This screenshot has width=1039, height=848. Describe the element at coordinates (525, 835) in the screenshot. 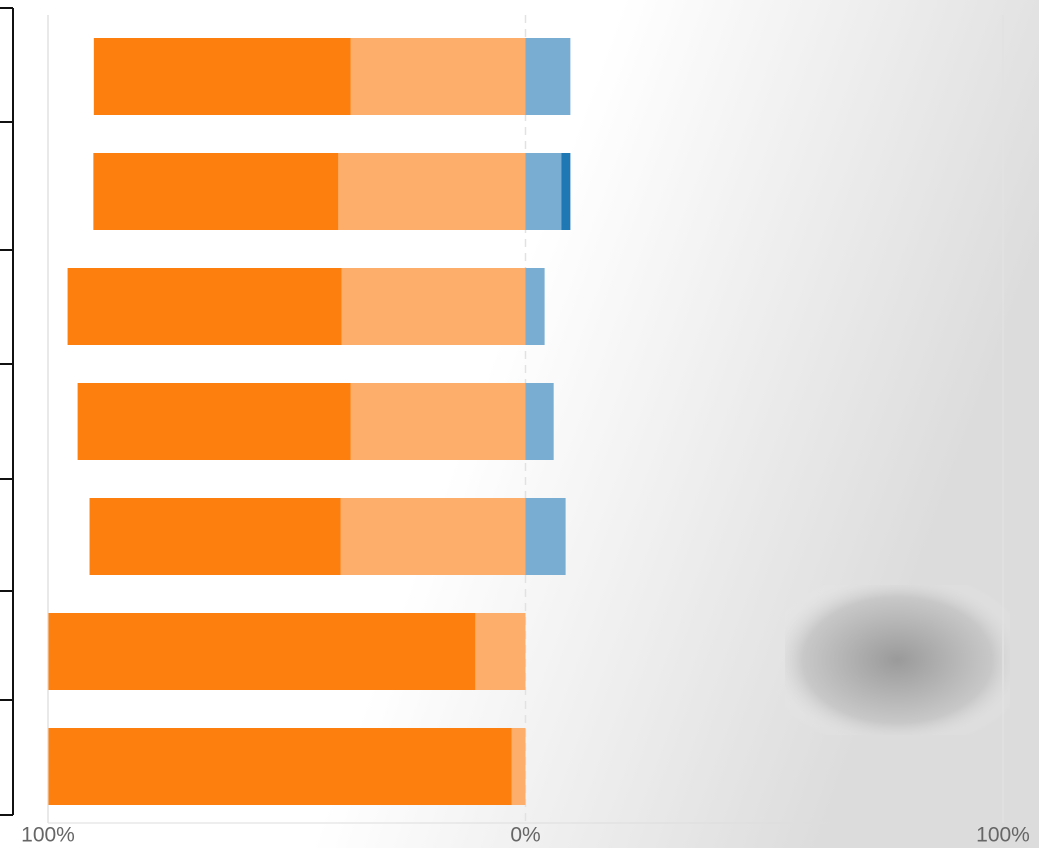

I see `x-tick-label: 0%` at that location.